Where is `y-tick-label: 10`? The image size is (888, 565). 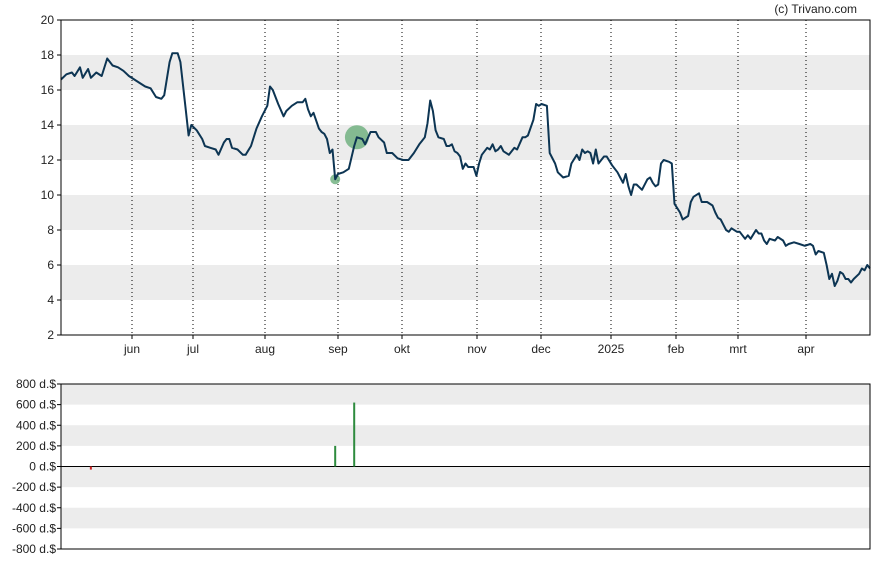 y-tick-label: 10 is located at coordinates (48, 195).